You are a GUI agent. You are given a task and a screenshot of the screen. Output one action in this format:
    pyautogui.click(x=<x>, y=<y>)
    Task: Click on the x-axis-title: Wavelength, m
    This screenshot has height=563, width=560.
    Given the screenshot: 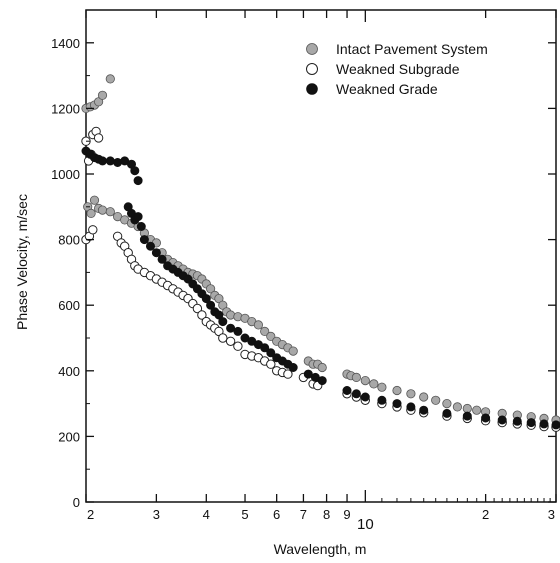 What is the action you would take?
    pyautogui.click(x=320, y=549)
    